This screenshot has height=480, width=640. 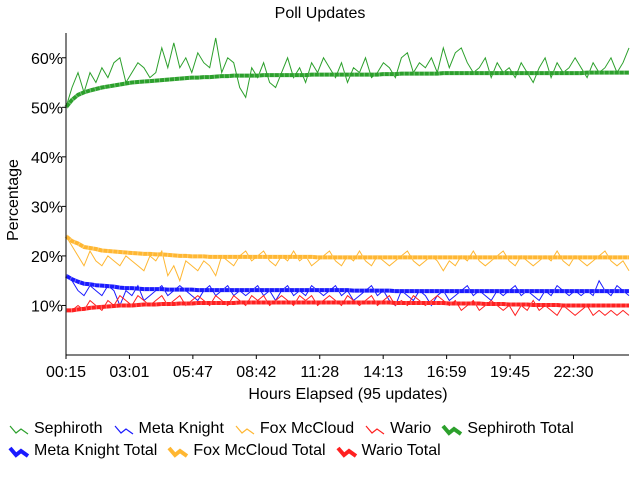 I want to click on y-tick-label: 20%, so click(x=47, y=257).